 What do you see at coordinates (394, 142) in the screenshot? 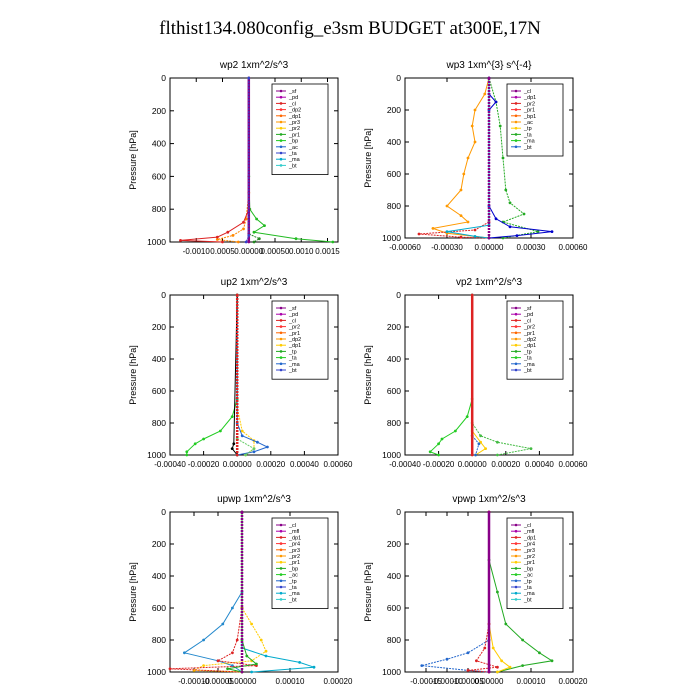
I see `y-tick-label: 400` at bounding box center [394, 142].